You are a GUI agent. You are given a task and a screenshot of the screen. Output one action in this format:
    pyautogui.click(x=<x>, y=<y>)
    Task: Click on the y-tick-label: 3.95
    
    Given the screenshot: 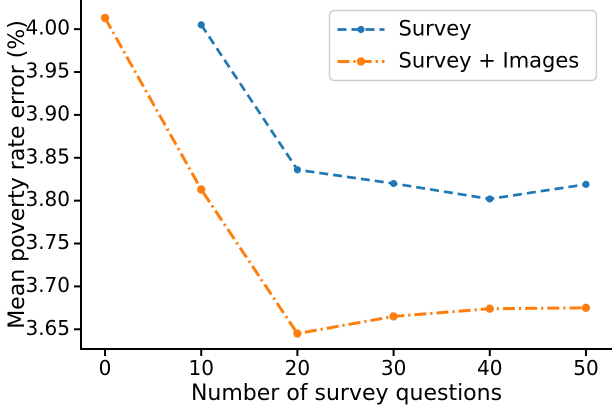 What is the action you would take?
    pyautogui.click(x=47, y=71)
    